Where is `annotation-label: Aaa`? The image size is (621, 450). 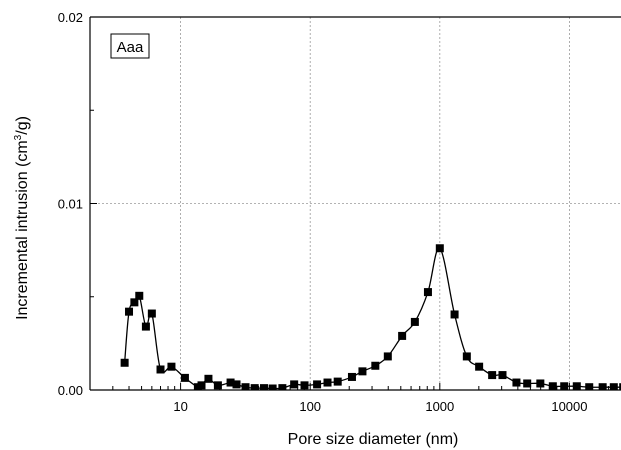
annotation-label: Aaa is located at coordinates (130, 47).